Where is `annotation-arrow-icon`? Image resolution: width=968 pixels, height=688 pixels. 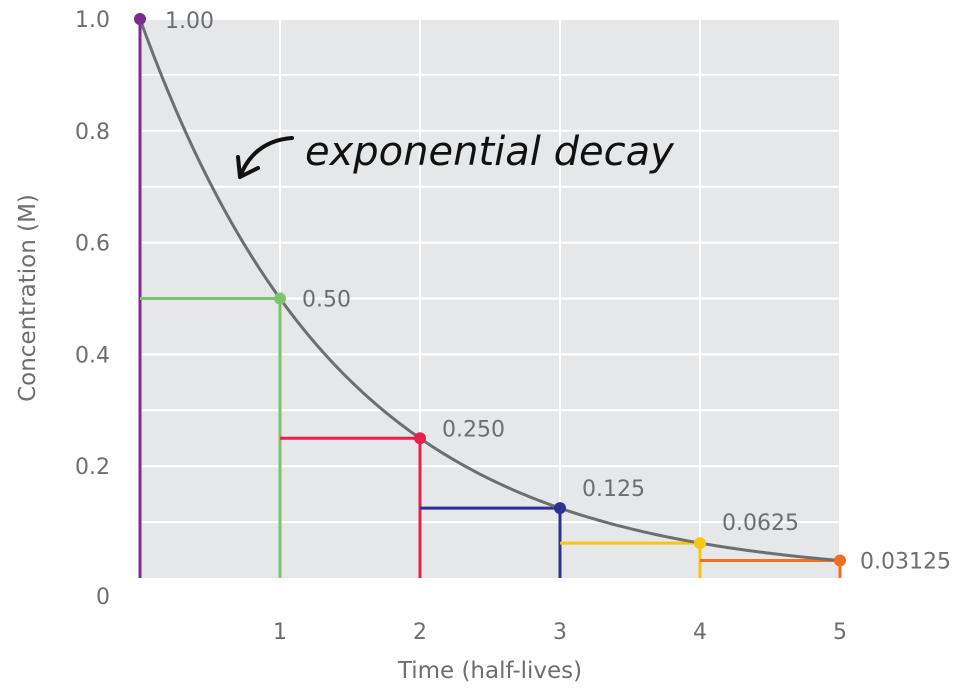 annotation-arrow-icon is located at coordinates (265, 157).